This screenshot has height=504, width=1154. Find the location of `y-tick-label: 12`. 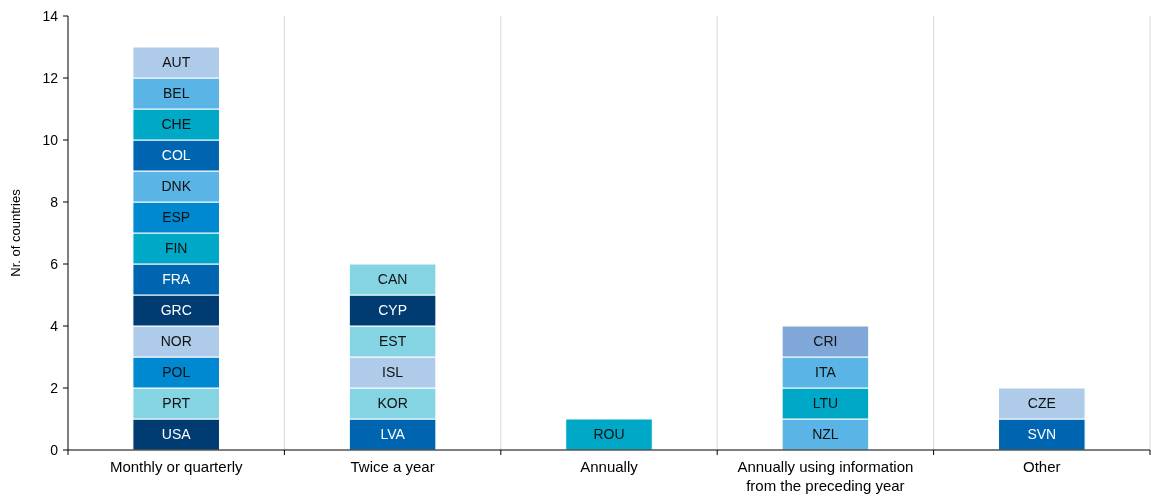

y-tick-label: 12 is located at coordinates (50, 77).